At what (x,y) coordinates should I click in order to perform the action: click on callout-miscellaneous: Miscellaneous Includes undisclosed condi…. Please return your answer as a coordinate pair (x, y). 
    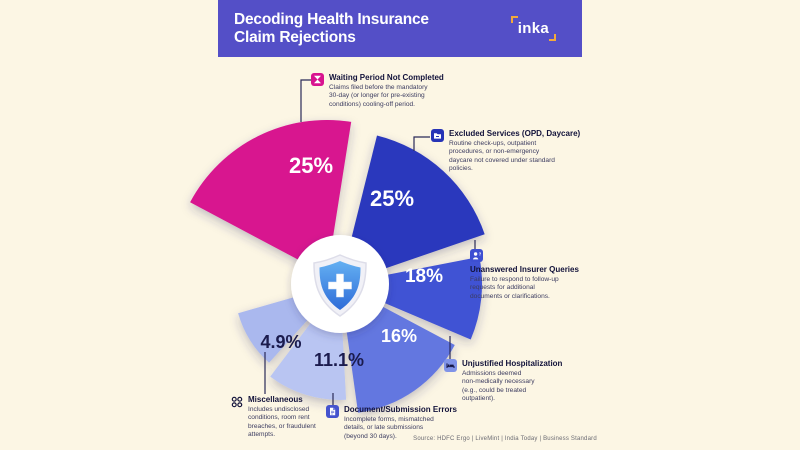
    Looking at the image, I should click on (294, 417).